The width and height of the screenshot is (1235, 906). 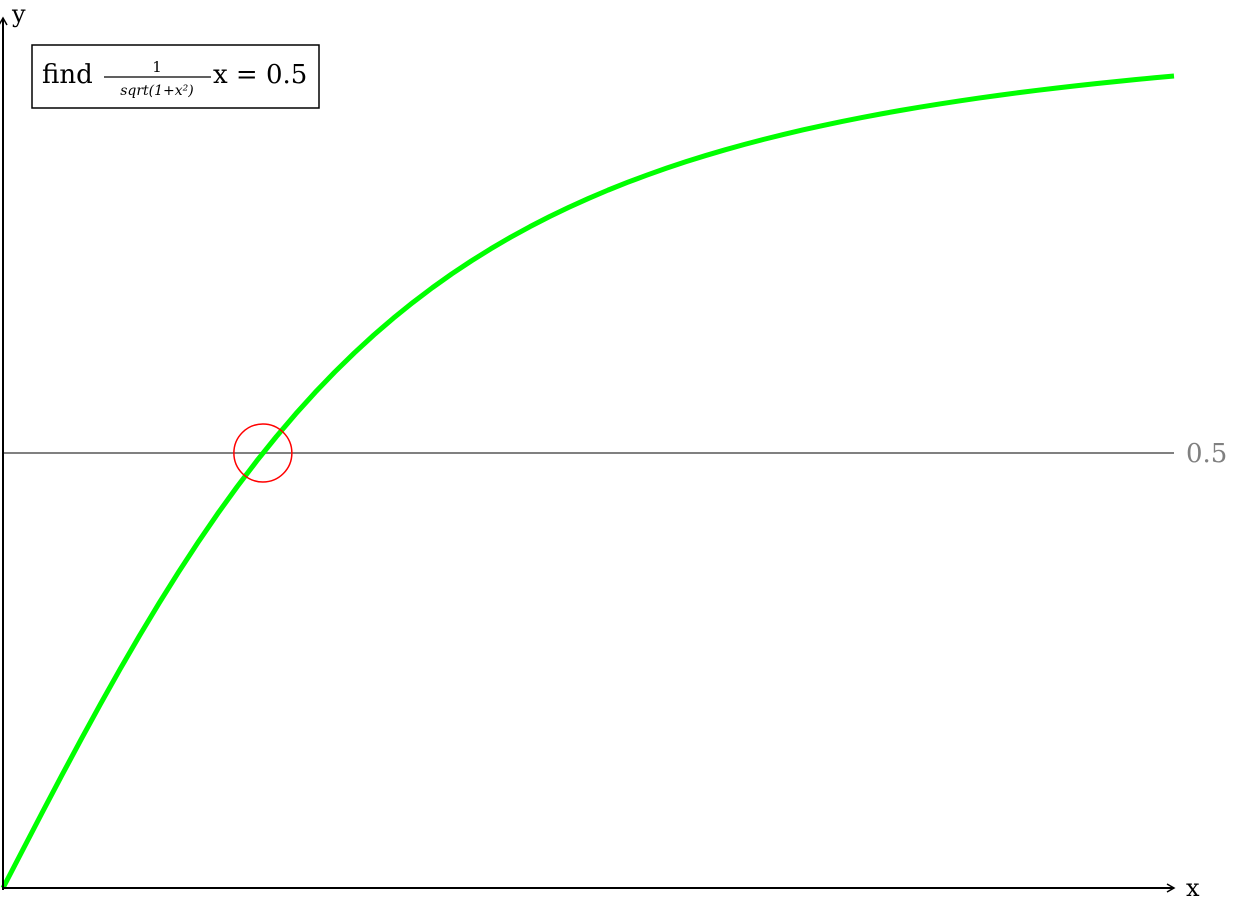 I want to click on title-fraction-denominator: sqrt(1+x²), so click(x=157, y=91).